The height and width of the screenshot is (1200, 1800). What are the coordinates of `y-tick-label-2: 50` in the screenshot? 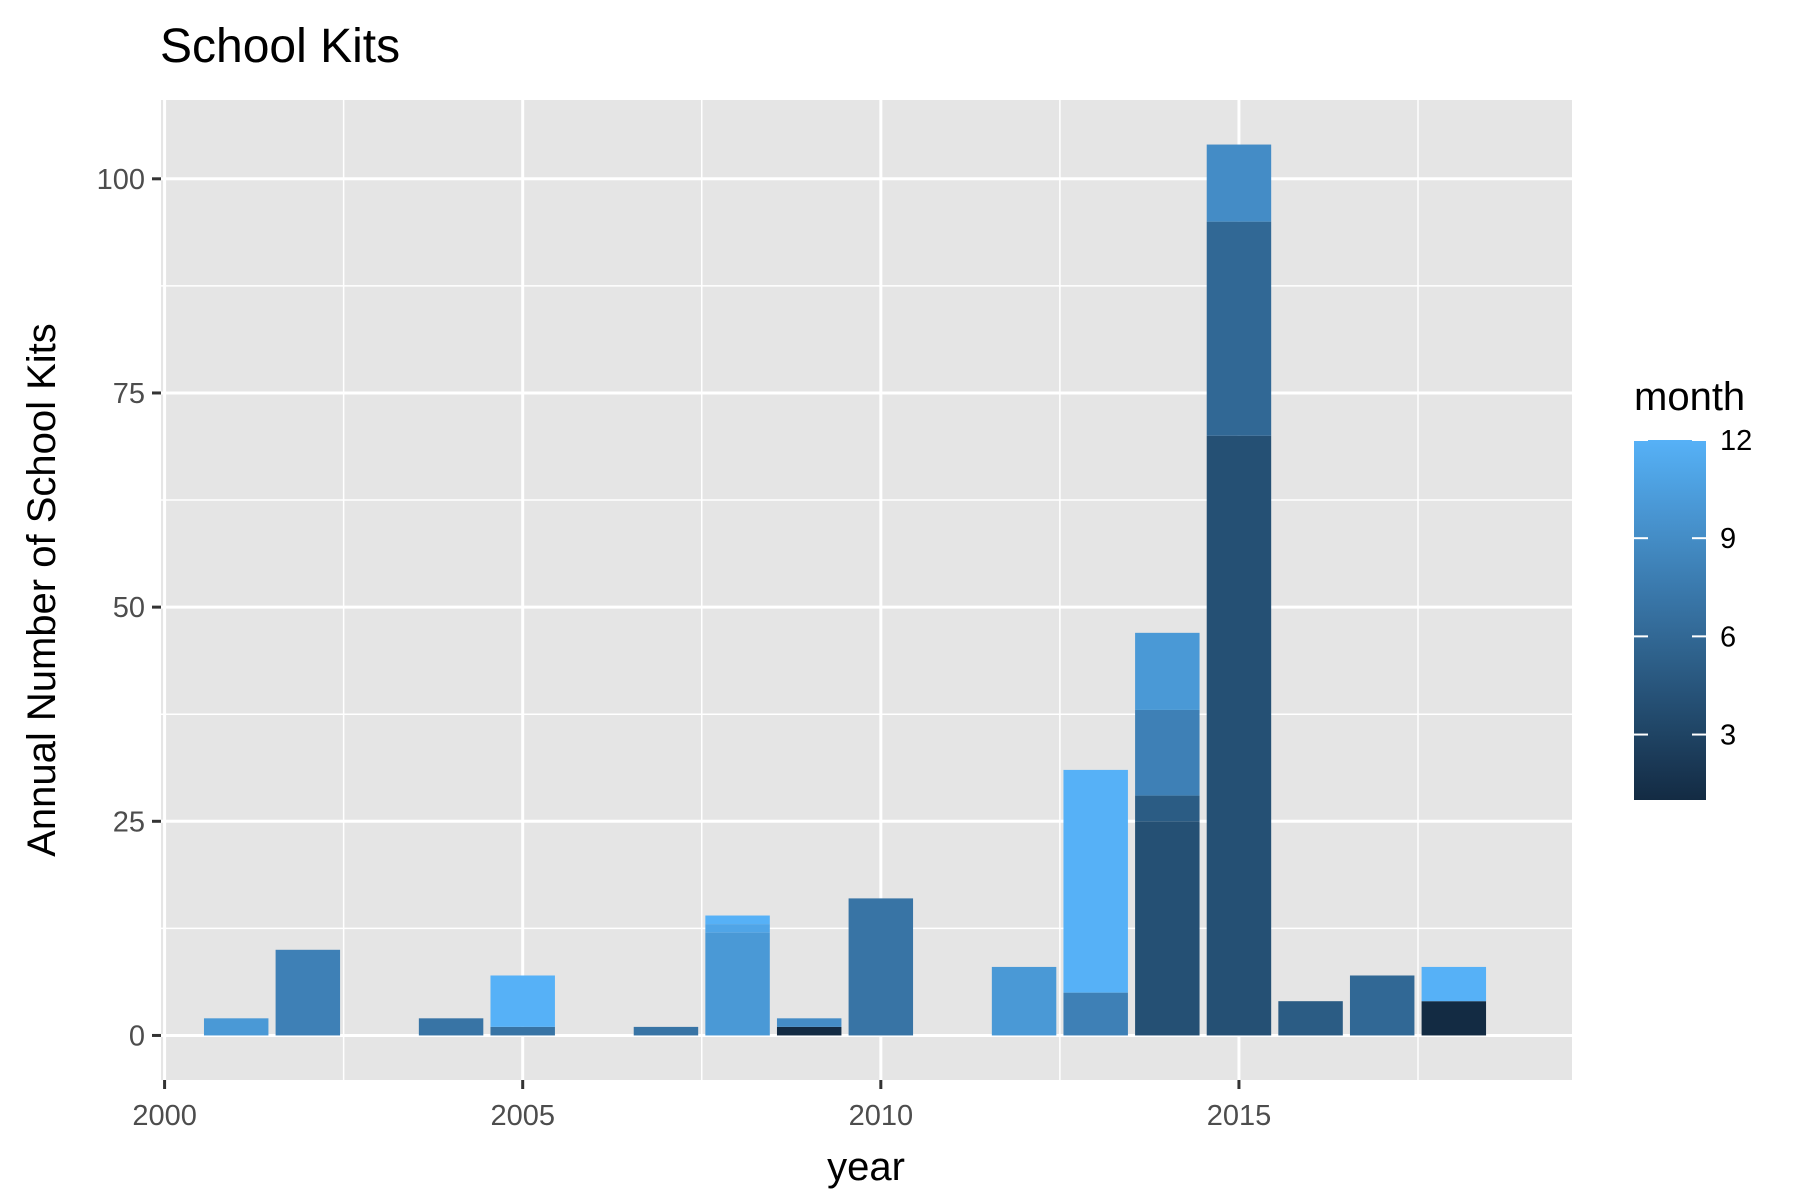 It's located at (129, 608).